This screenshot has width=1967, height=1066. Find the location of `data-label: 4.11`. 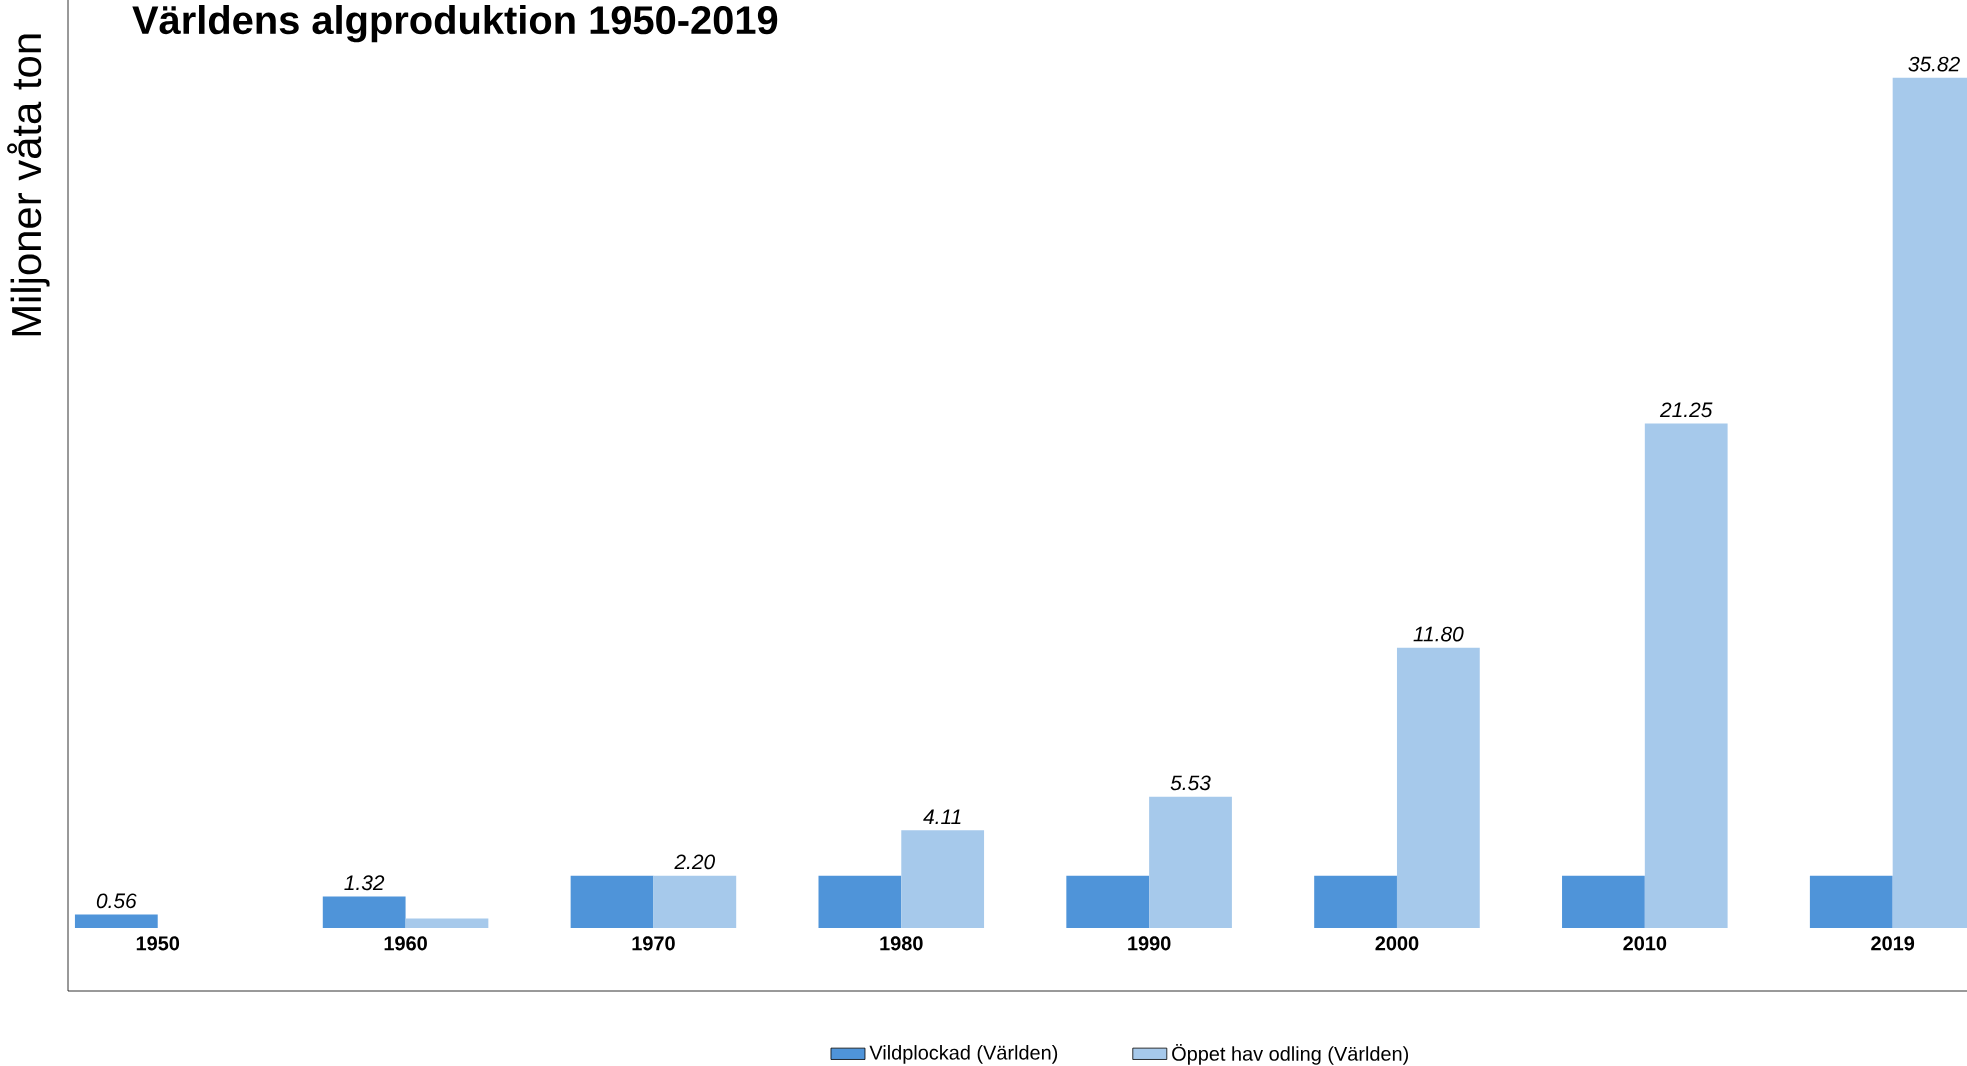

data-label: 4.11 is located at coordinates (942, 816).